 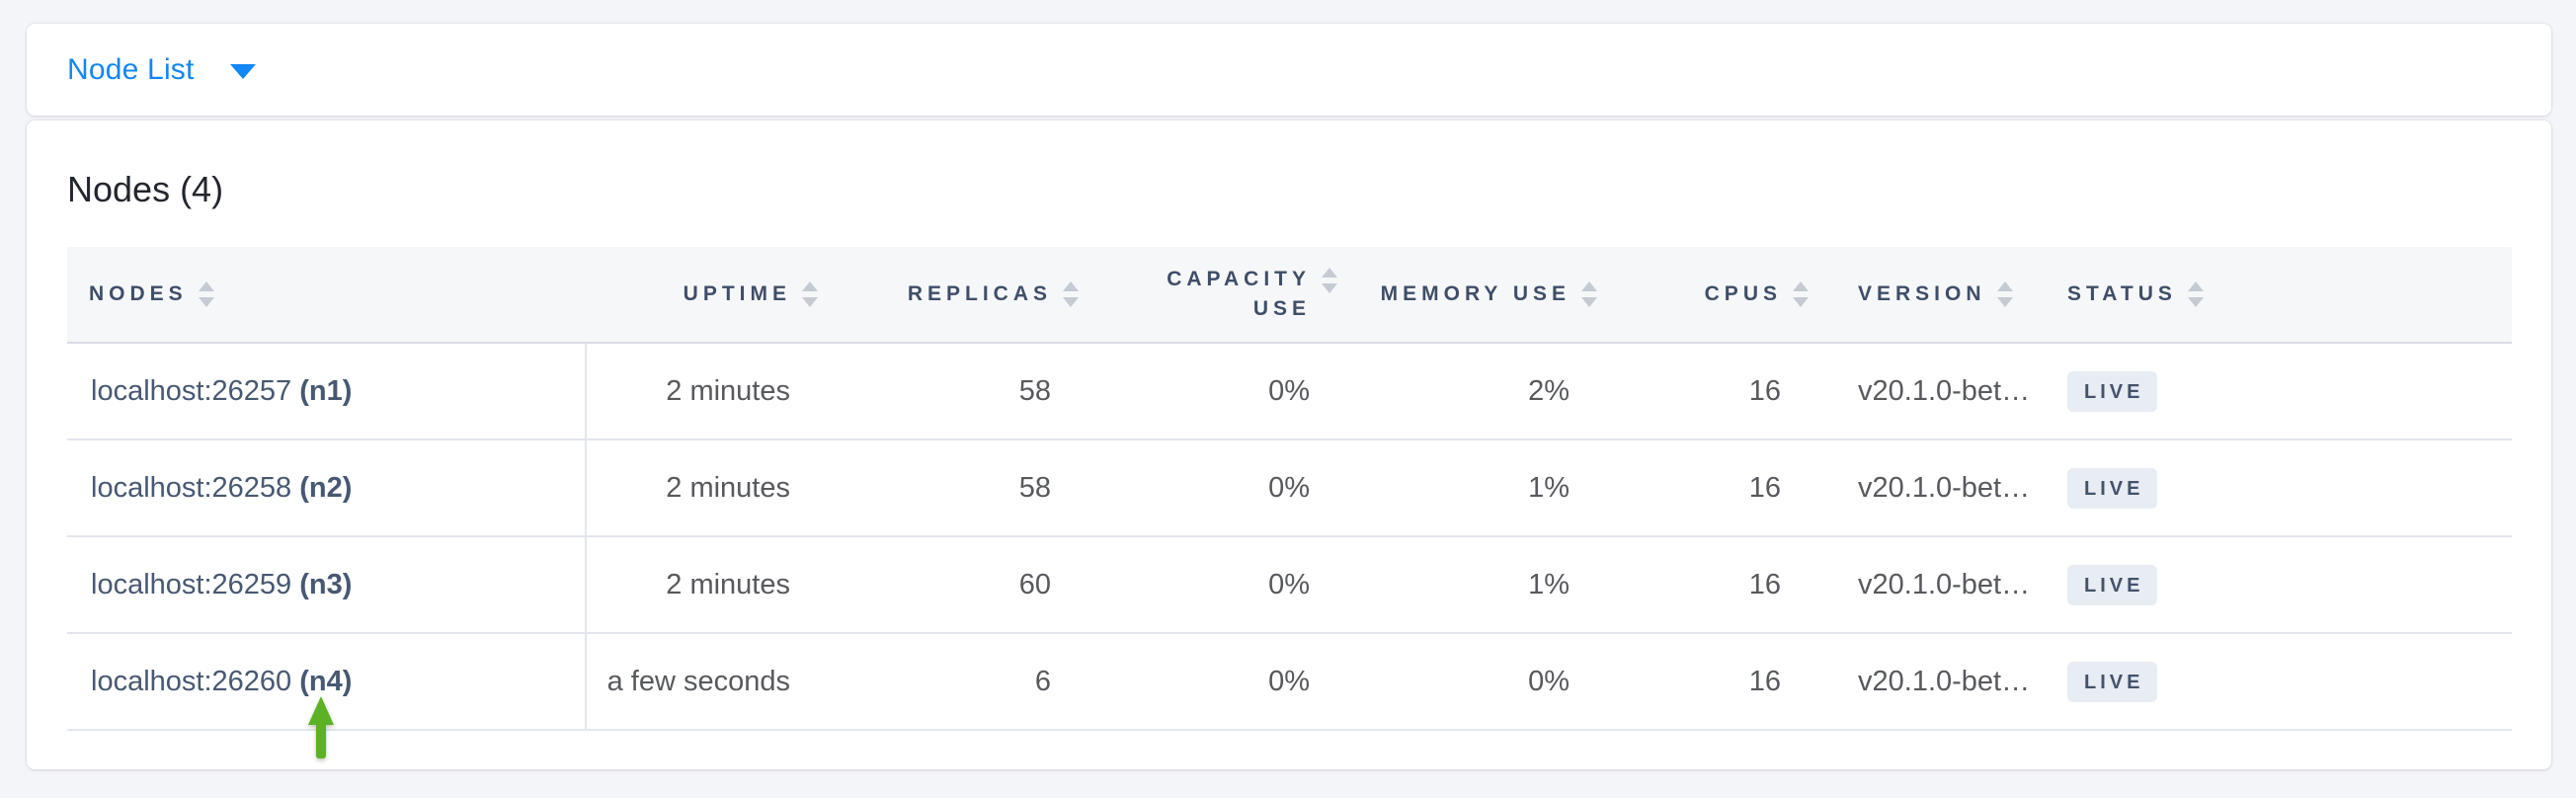 What do you see at coordinates (131, 69) in the screenshot?
I see `node-list-dropdown-label: Node List` at bounding box center [131, 69].